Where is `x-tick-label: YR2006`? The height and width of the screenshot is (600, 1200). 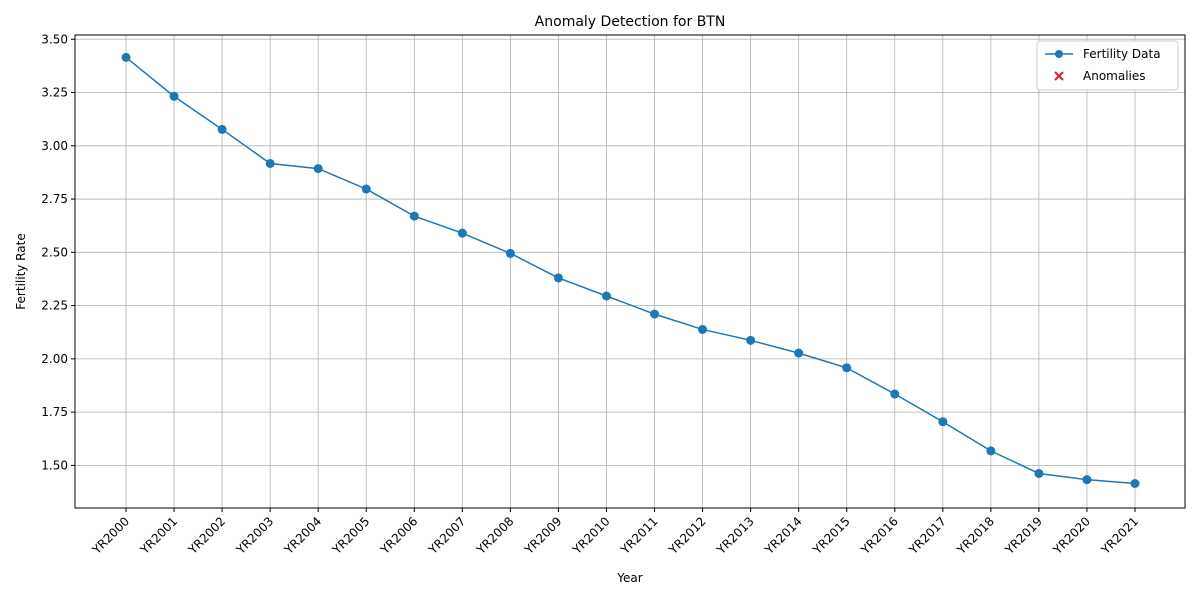
x-tick-label: YR2006 is located at coordinates (398, 535).